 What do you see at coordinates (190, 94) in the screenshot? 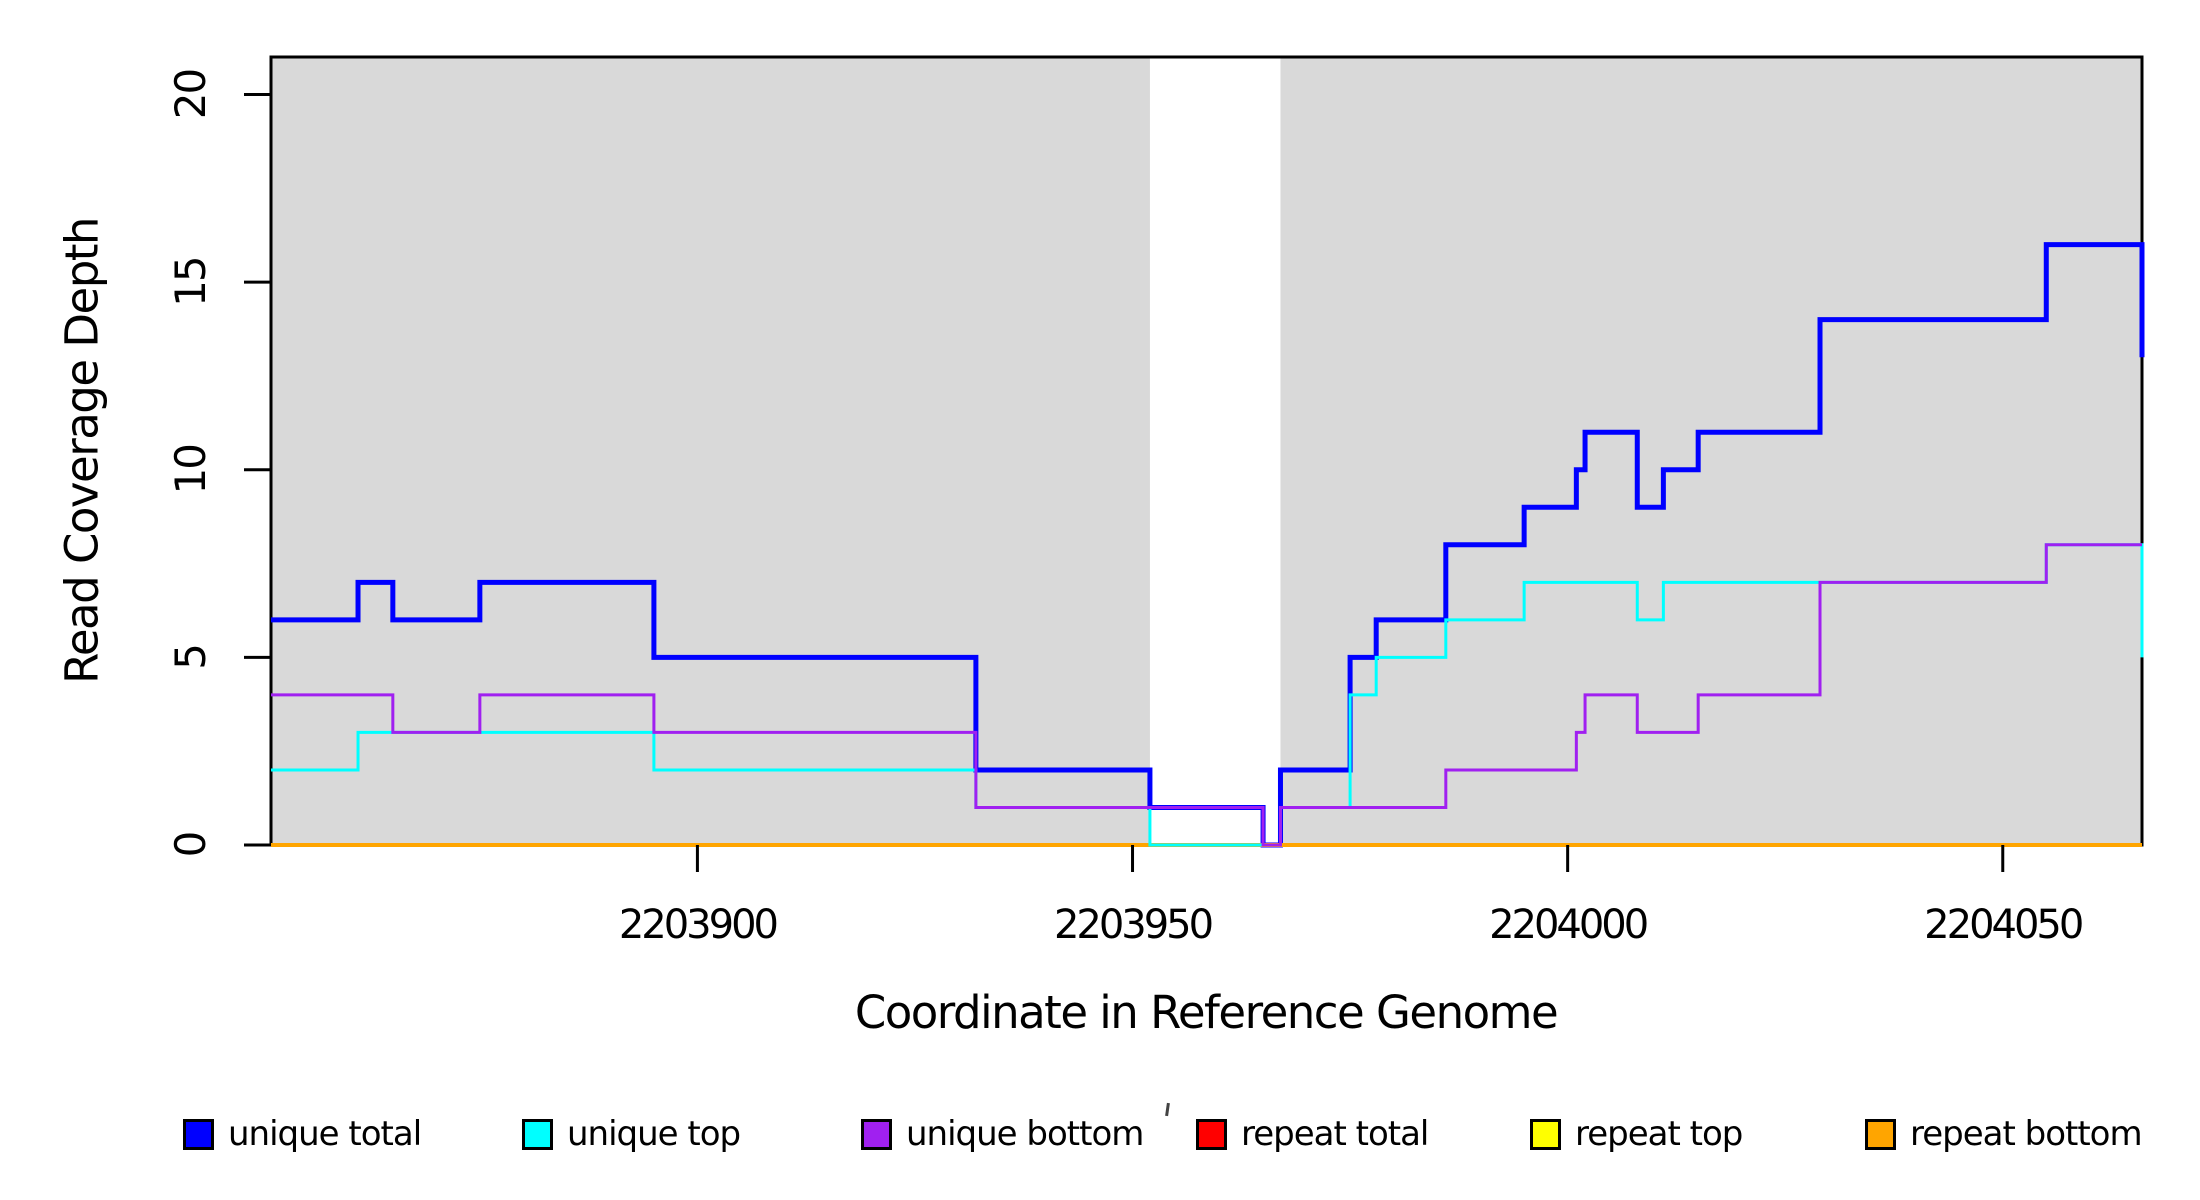
I see `y-tick-label: 20` at bounding box center [190, 94].